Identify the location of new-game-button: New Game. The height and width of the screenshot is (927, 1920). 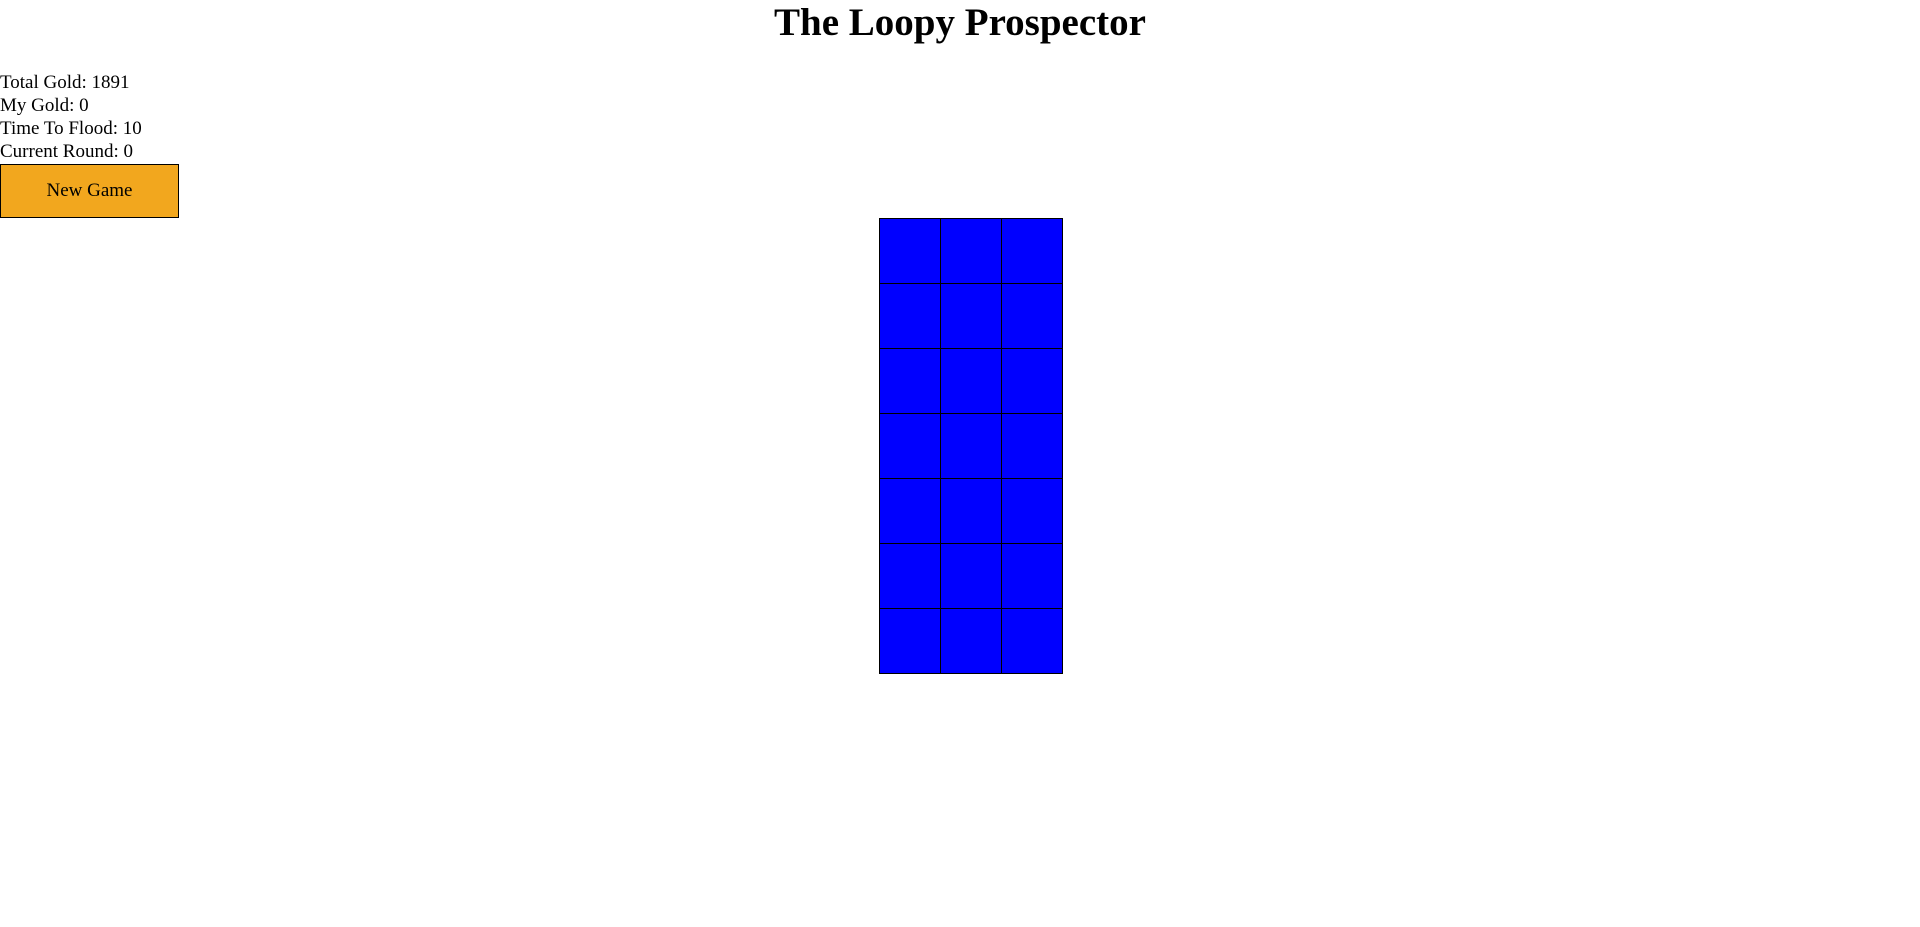
(89, 191).